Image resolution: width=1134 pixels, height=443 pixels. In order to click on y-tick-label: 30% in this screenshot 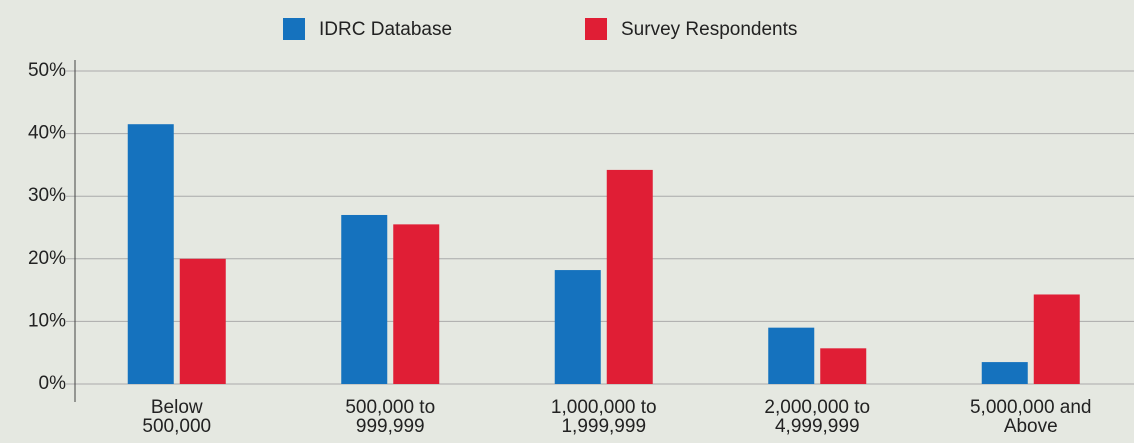, I will do `click(47, 195)`.